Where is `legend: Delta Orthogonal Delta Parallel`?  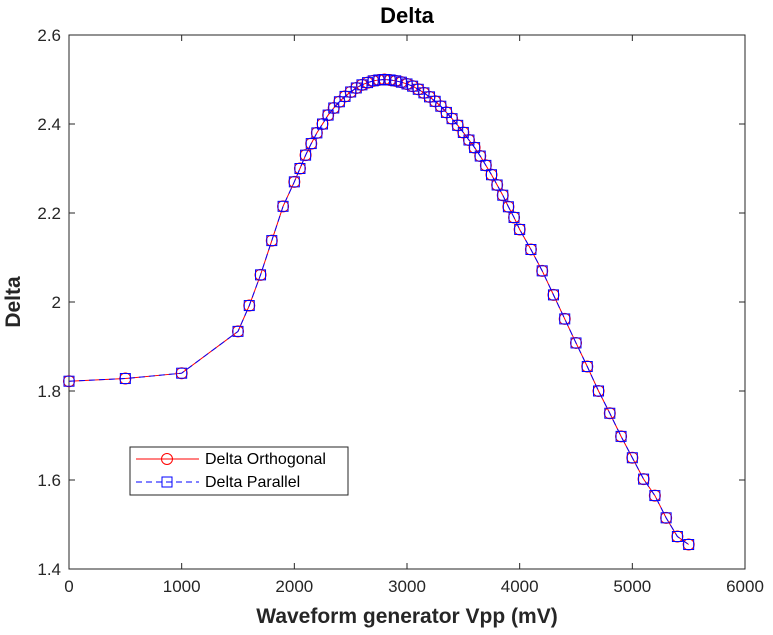 legend: Delta Orthogonal Delta Parallel is located at coordinates (239, 471).